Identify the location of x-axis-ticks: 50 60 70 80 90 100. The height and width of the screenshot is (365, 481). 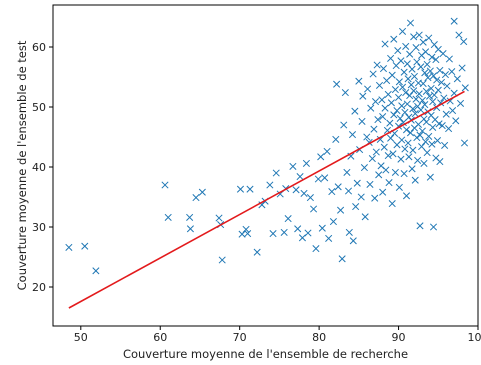
(277, 335).